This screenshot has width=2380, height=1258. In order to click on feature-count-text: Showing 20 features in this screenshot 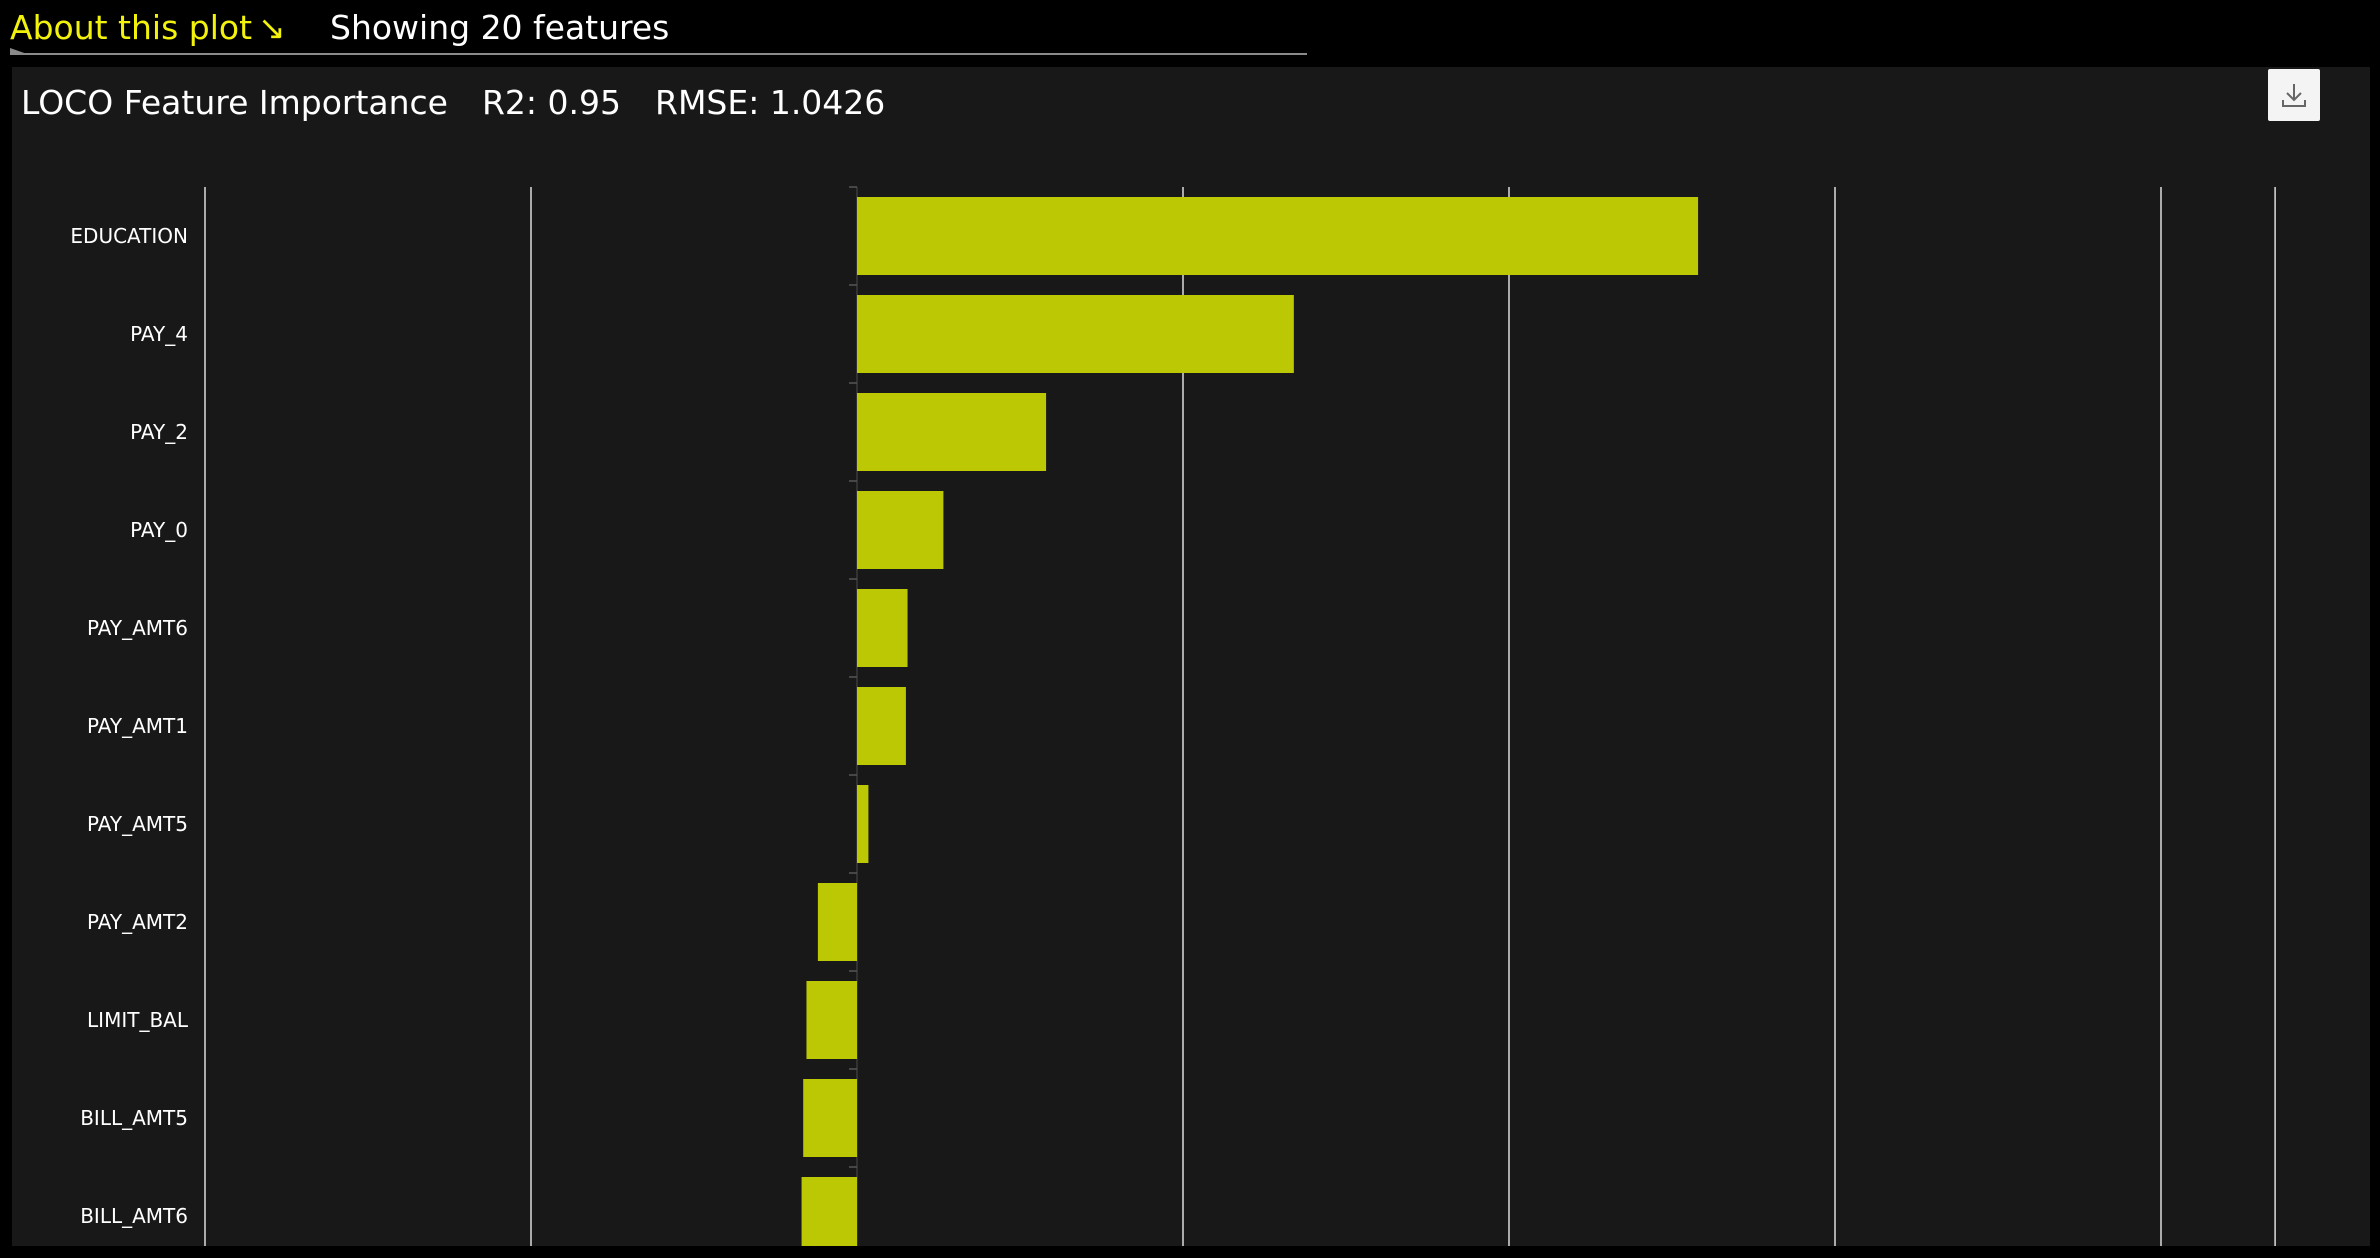, I will do `click(500, 27)`.